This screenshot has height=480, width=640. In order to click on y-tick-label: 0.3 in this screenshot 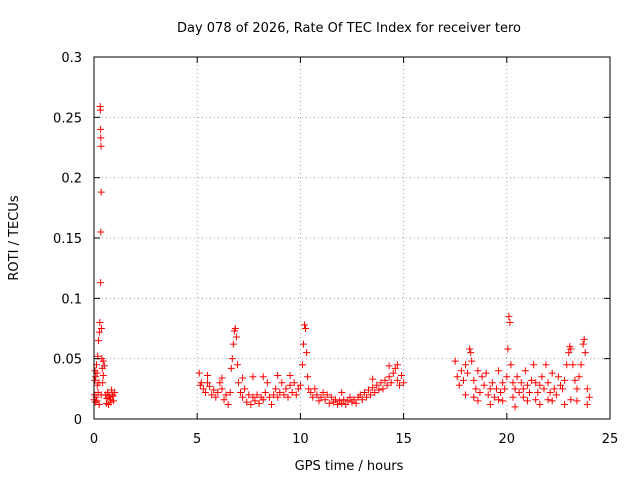, I will do `click(71, 58)`.